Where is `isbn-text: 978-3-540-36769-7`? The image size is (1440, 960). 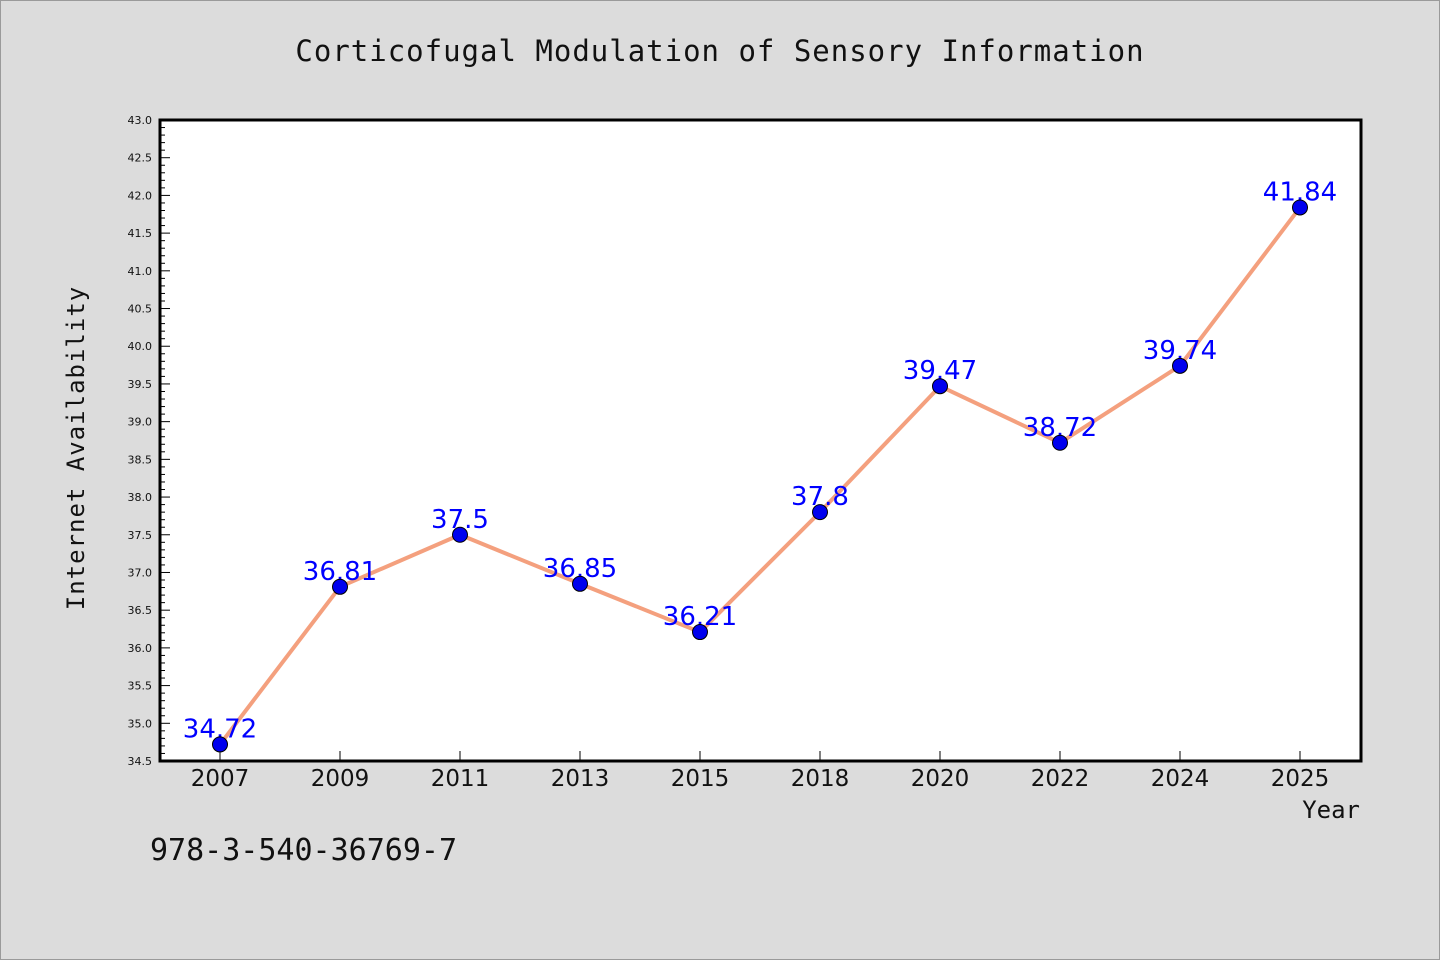 isbn-text: 978-3-540-36769-7 is located at coordinates (304, 850).